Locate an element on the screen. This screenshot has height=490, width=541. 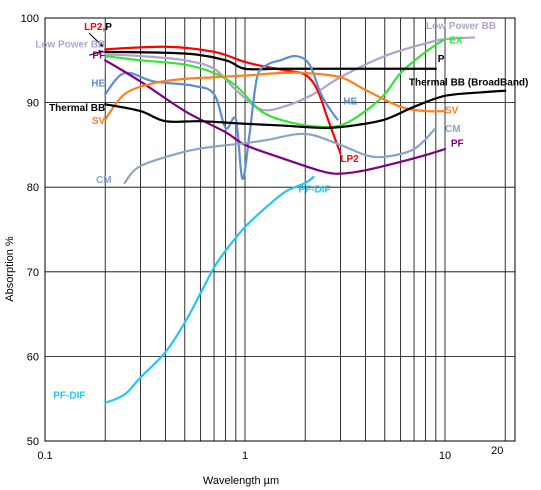
x-axis-title: Wavelength µm is located at coordinates (241, 481).